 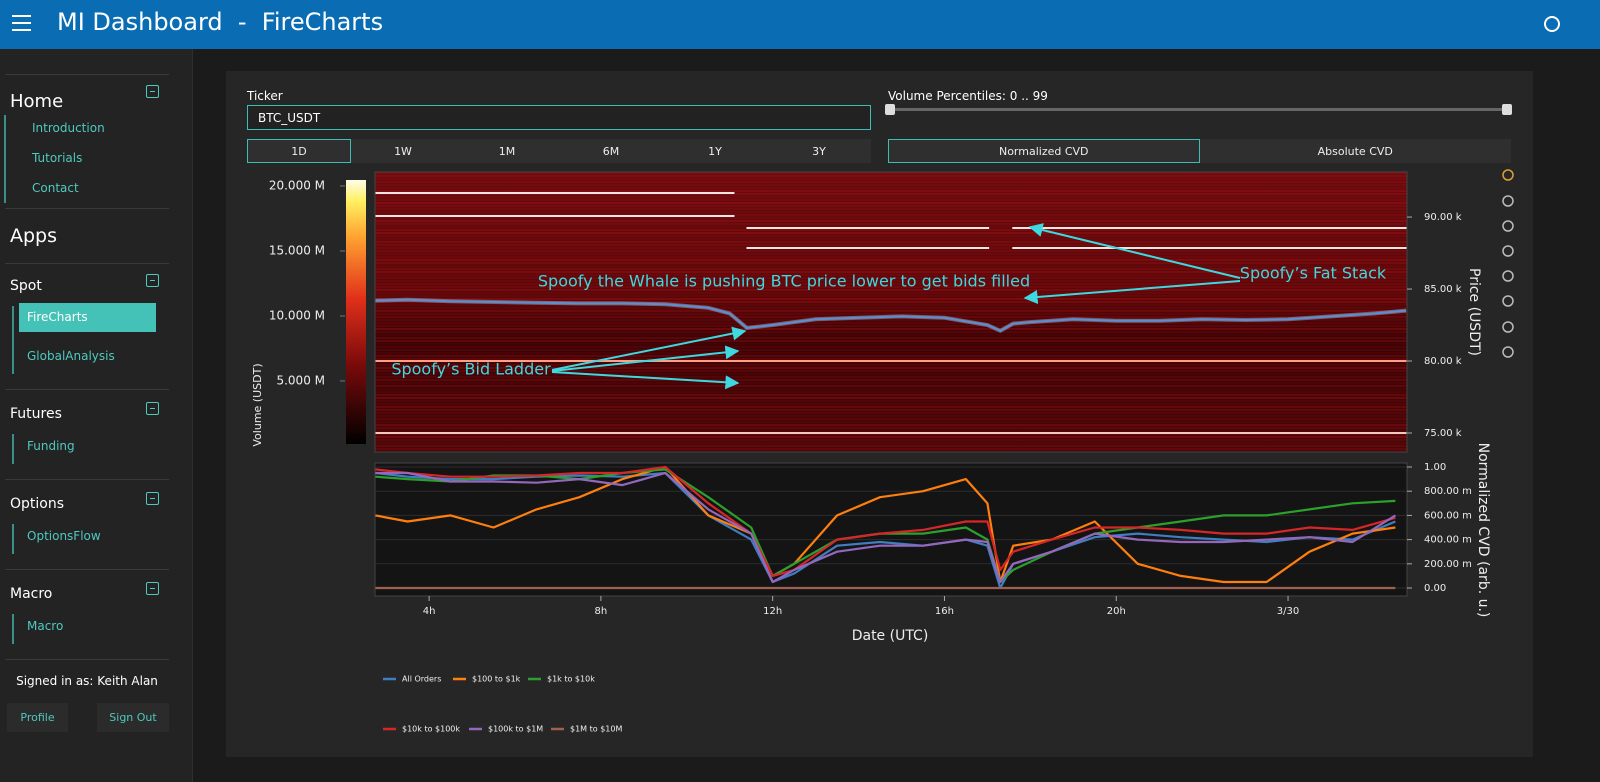 I want to click on mode-button: Absolute CVD, so click(x=1355, y=151).